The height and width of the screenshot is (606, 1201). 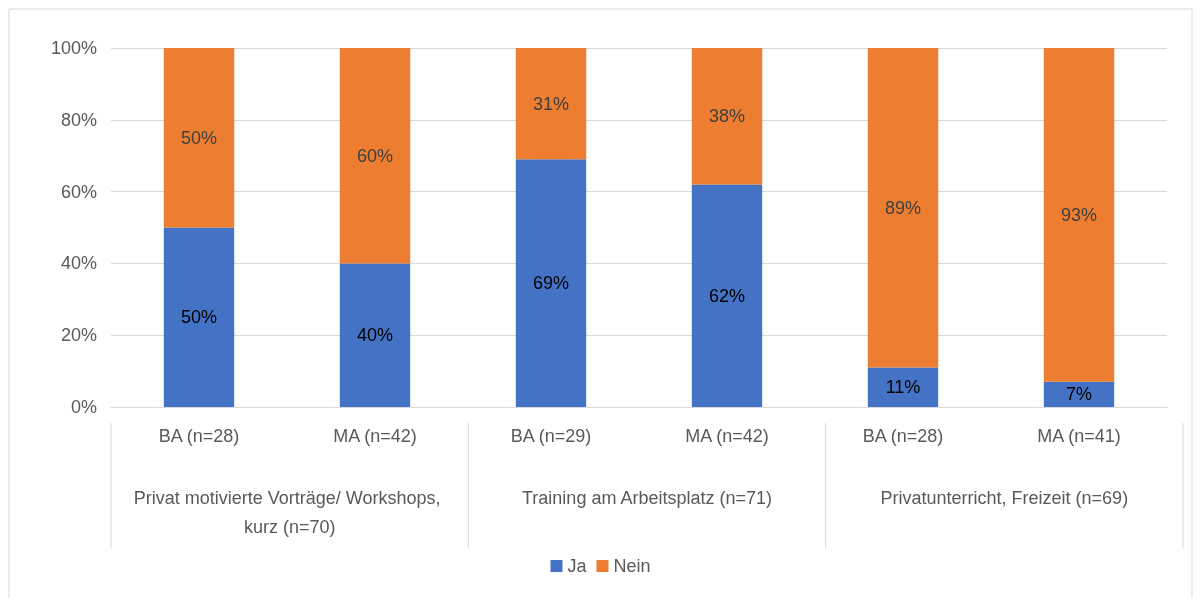 I want to click on y-tick-label: 20%, so click(x=78, y=335).